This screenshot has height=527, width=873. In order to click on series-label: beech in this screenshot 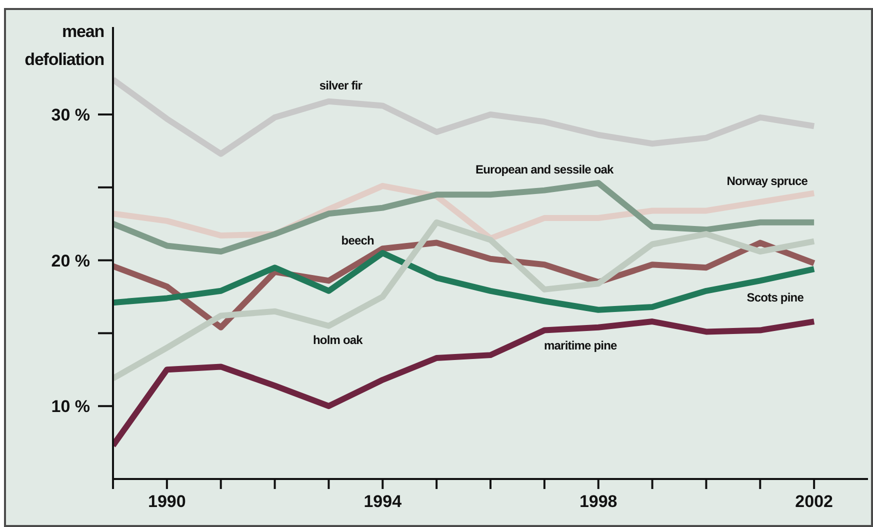, I will do `click(357, 241)`.